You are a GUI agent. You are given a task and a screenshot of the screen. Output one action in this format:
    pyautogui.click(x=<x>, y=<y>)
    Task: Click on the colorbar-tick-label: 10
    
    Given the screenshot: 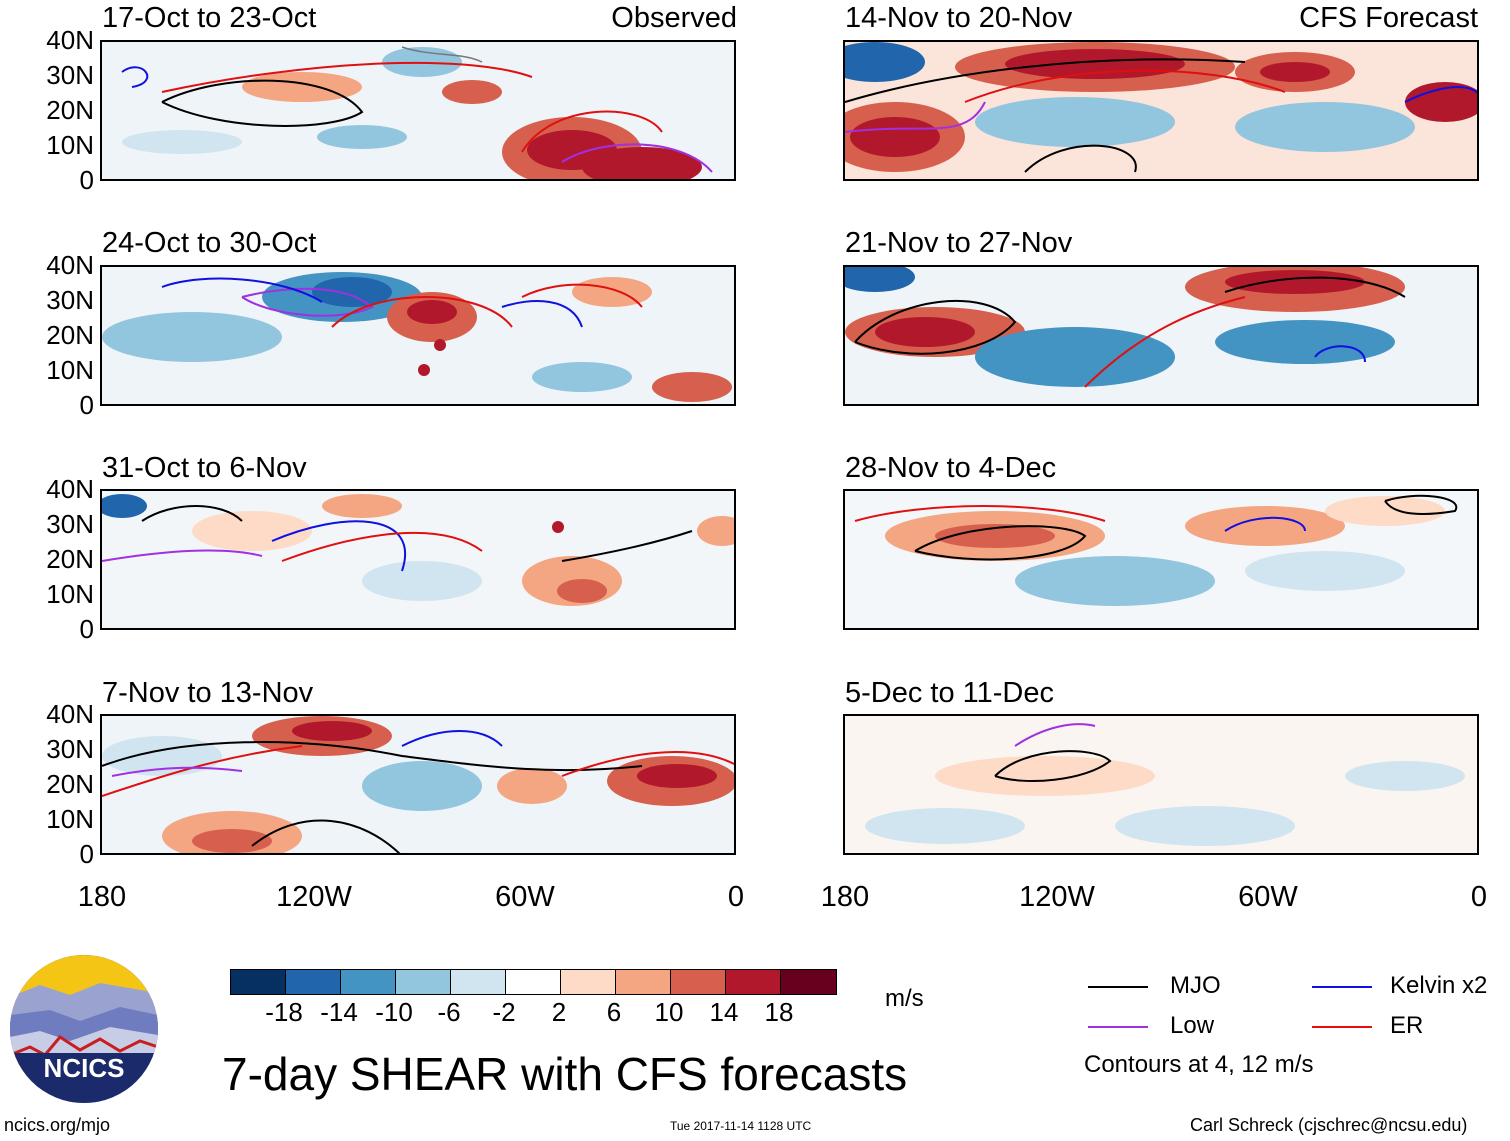 What is the action you would take?
    pyautogui.click(x=669, y=1012)
    